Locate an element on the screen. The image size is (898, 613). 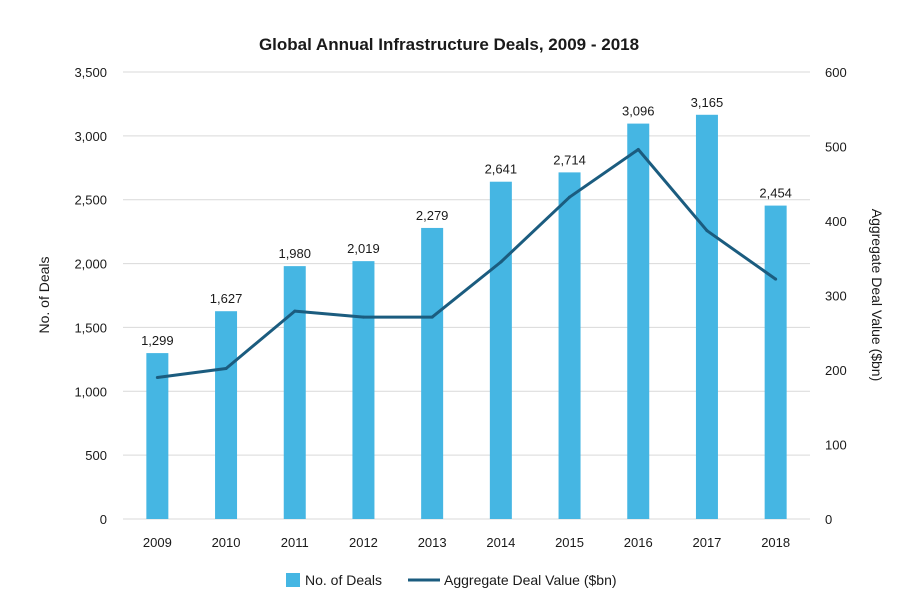
y-axis-title: No. of Deals is located at coordinates (44, 294).